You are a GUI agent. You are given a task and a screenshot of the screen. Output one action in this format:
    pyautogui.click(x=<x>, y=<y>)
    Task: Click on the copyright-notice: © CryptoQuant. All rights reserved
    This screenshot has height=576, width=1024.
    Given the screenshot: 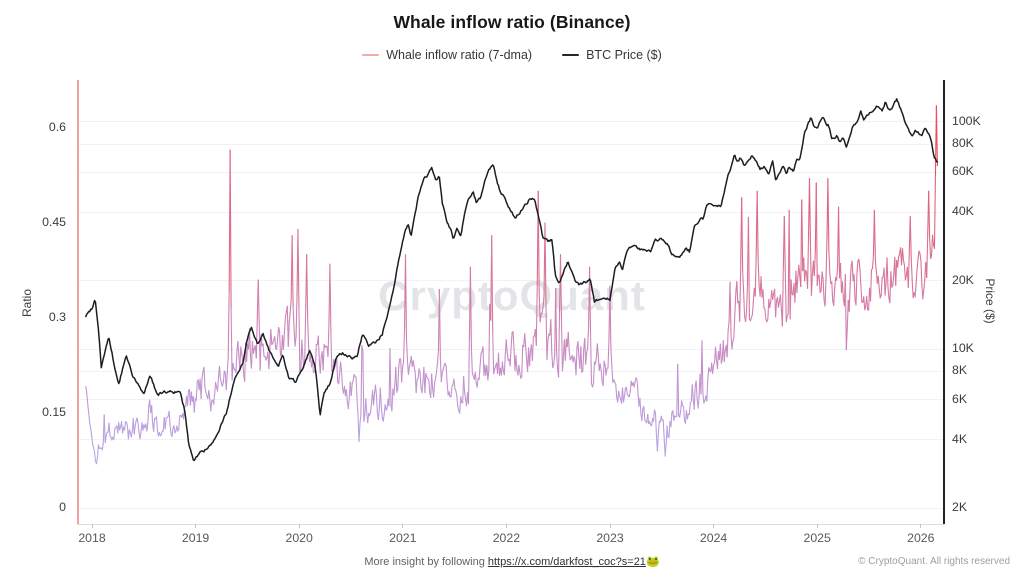 What is the action you would take?
    pyautogui.click(x=934, y=561)
    